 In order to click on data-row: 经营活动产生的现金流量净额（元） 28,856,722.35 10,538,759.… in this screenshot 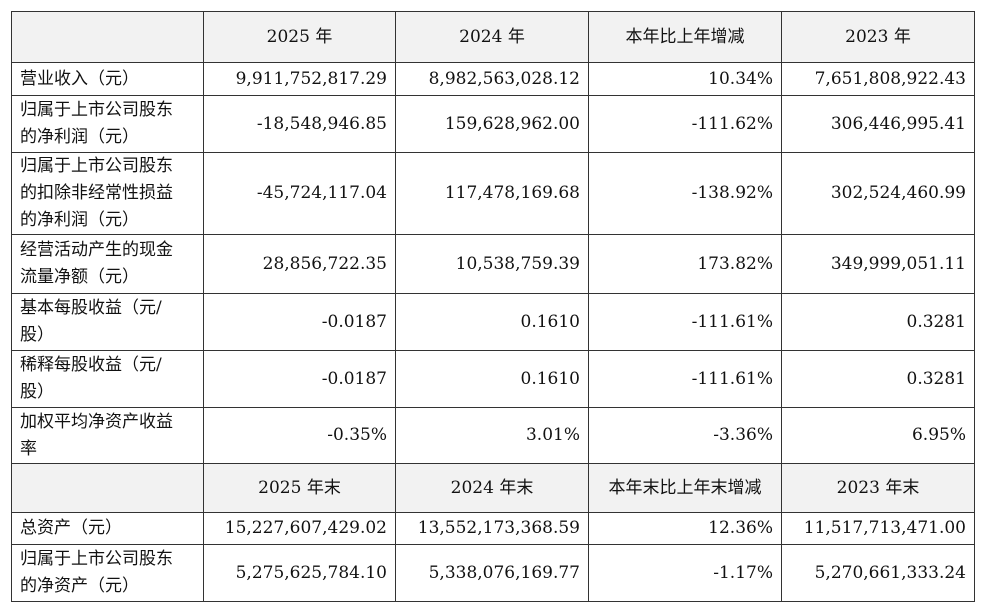, I will do `click(493, 264)`.